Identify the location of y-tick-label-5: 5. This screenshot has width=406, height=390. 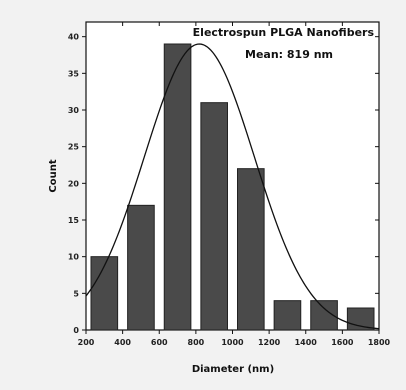
(76, 293).